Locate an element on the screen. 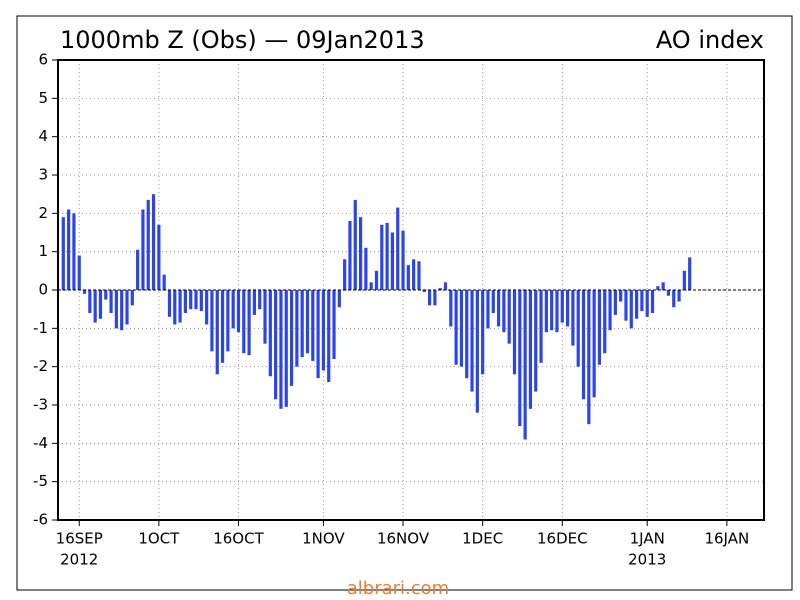 The width and height of the screenshot is (800, 600). footer: albrari.com is located at coordinates (398, 588).